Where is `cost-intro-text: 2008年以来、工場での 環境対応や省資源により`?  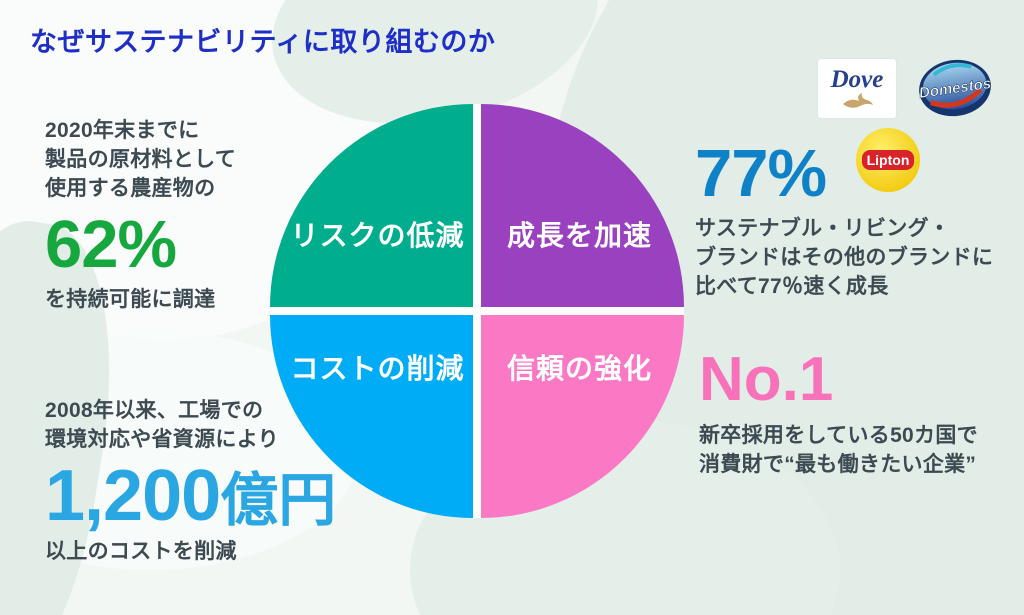
cost-intro-text: 2008年以来、工場での 環境対応や省資源により is located at coordinates (162, 425).